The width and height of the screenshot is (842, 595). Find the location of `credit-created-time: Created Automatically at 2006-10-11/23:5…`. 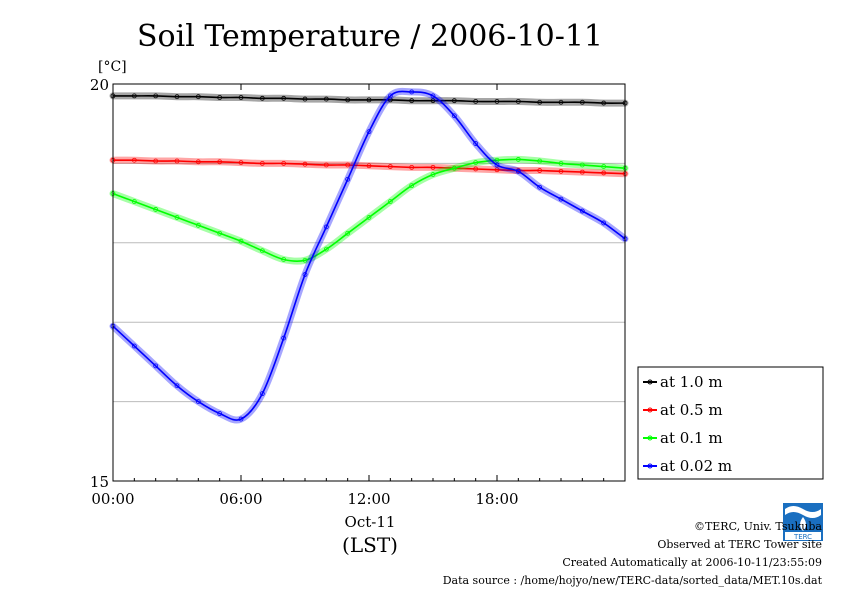

credit-created-time: Created Automatically at 2006-10-11/23:5… is located at coordinates (692, 562).